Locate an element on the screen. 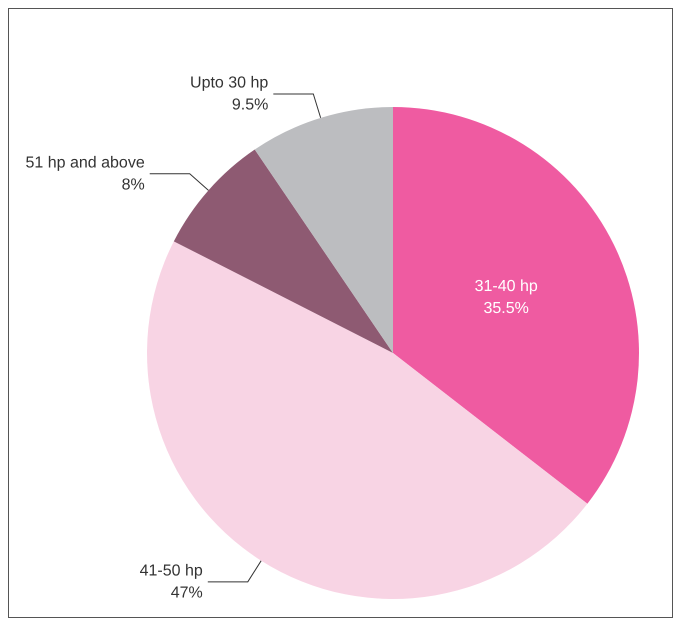 This screenshot has height=626, width=681. data-label: 35.5% is located at coordinates (506, 309).